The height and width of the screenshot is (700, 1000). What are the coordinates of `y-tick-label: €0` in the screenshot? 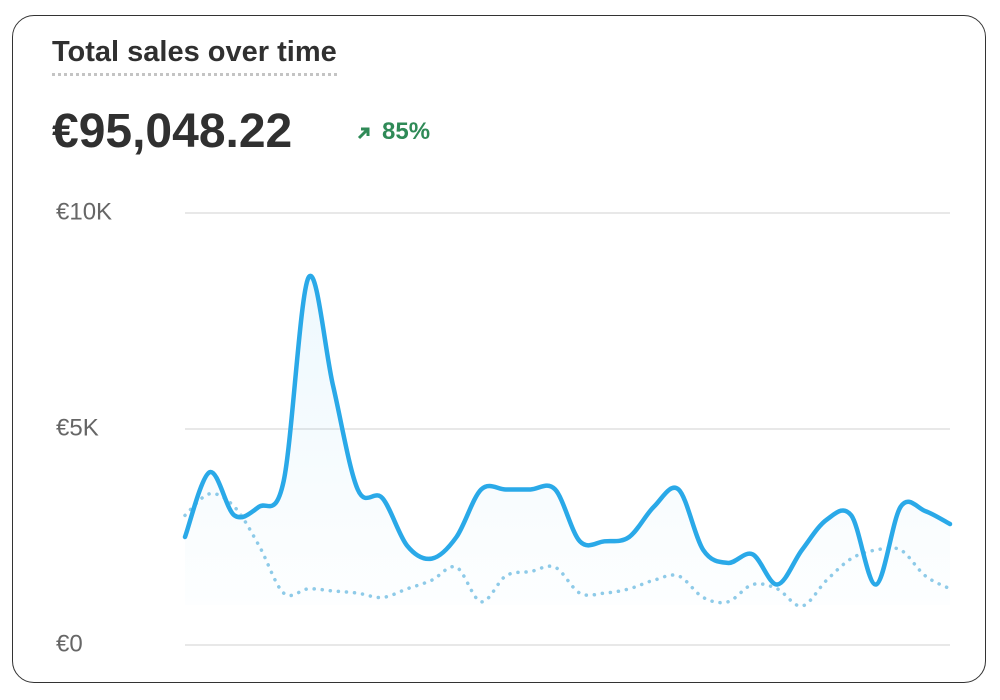 It's located at (69, 643).